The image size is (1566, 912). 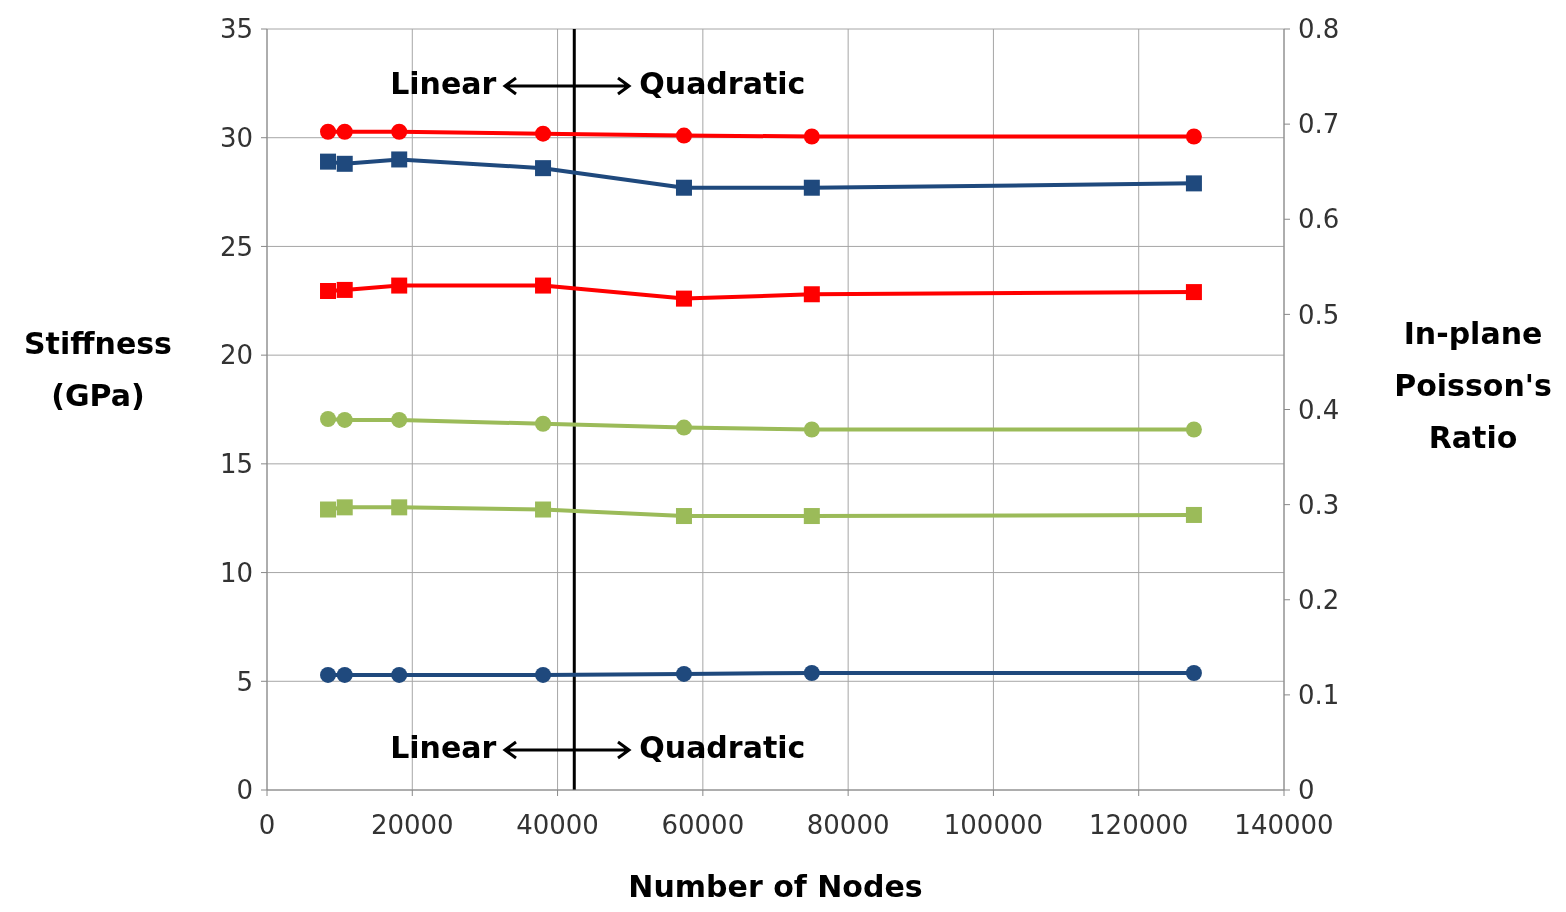 I want to click on x-tick-label: 100000, so click(x=993, y=825).